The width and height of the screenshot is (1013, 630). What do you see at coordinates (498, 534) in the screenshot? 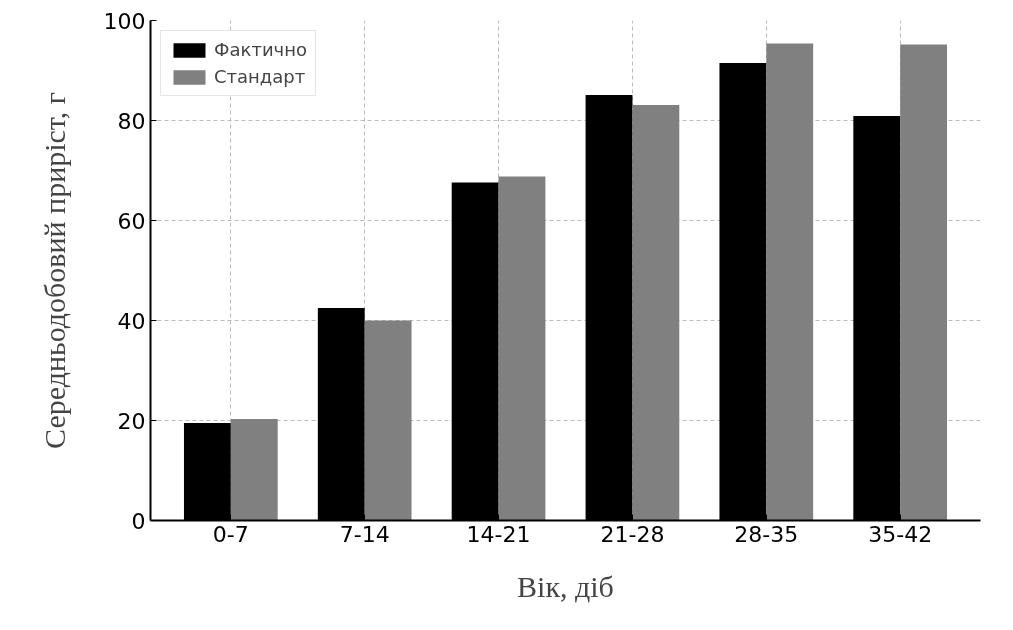
I see `x-tick-label: 14-21` at bounding box center [498, 534].